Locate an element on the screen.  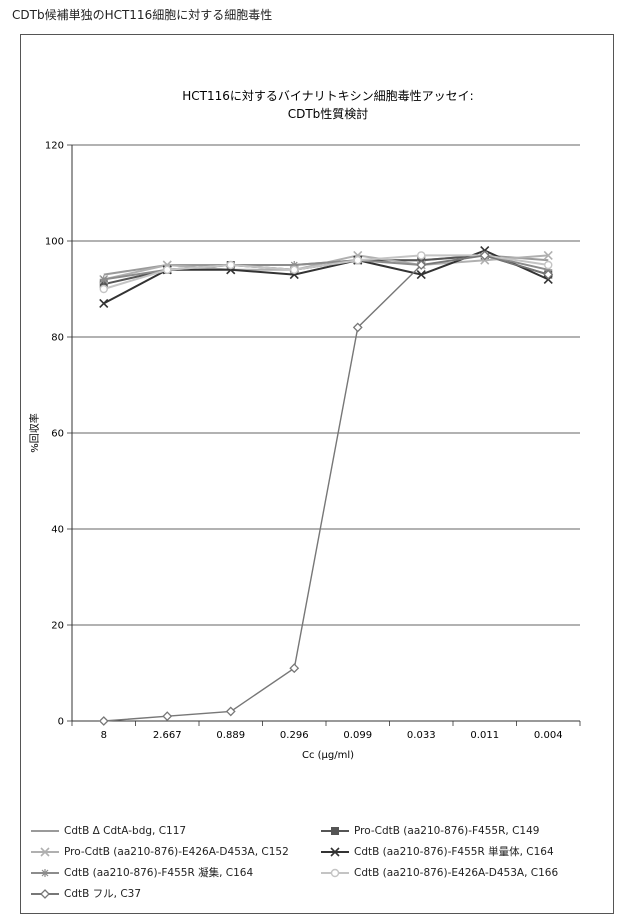
legend-item: Pro-CdtB (aa210-876)-F455R, C149 is located at coordinates (465, 831).